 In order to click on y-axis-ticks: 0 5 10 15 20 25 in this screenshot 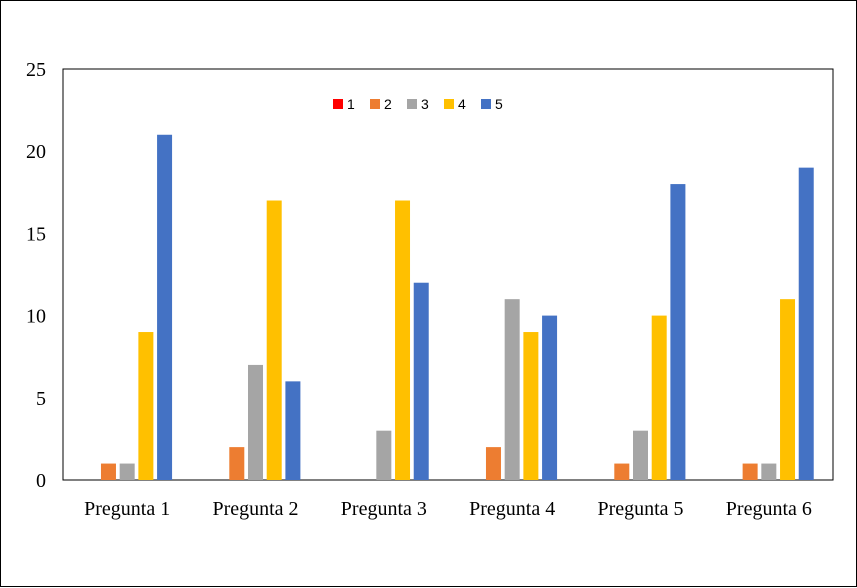, I will do `click(36, 275)`.